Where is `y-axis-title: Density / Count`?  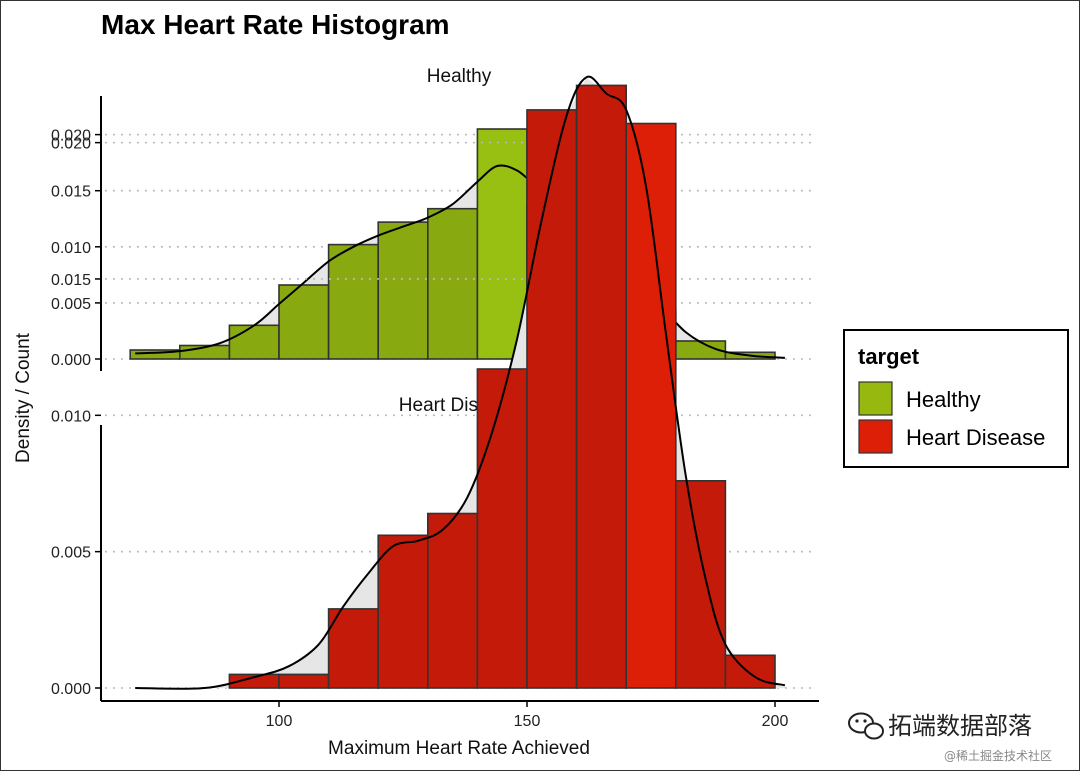 y-axis-title: Density / Count is located at coordinates (23, 397).